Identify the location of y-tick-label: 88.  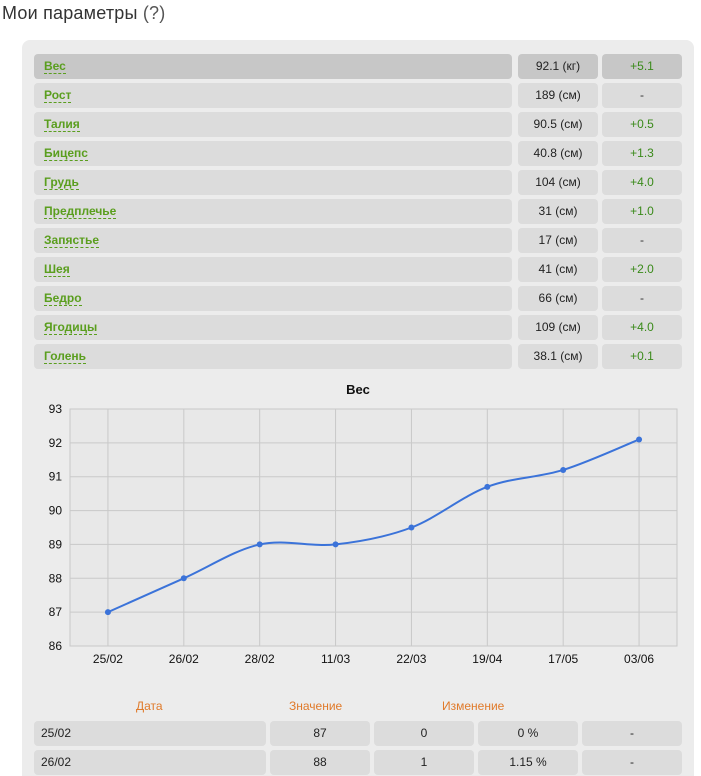
(56, 578).